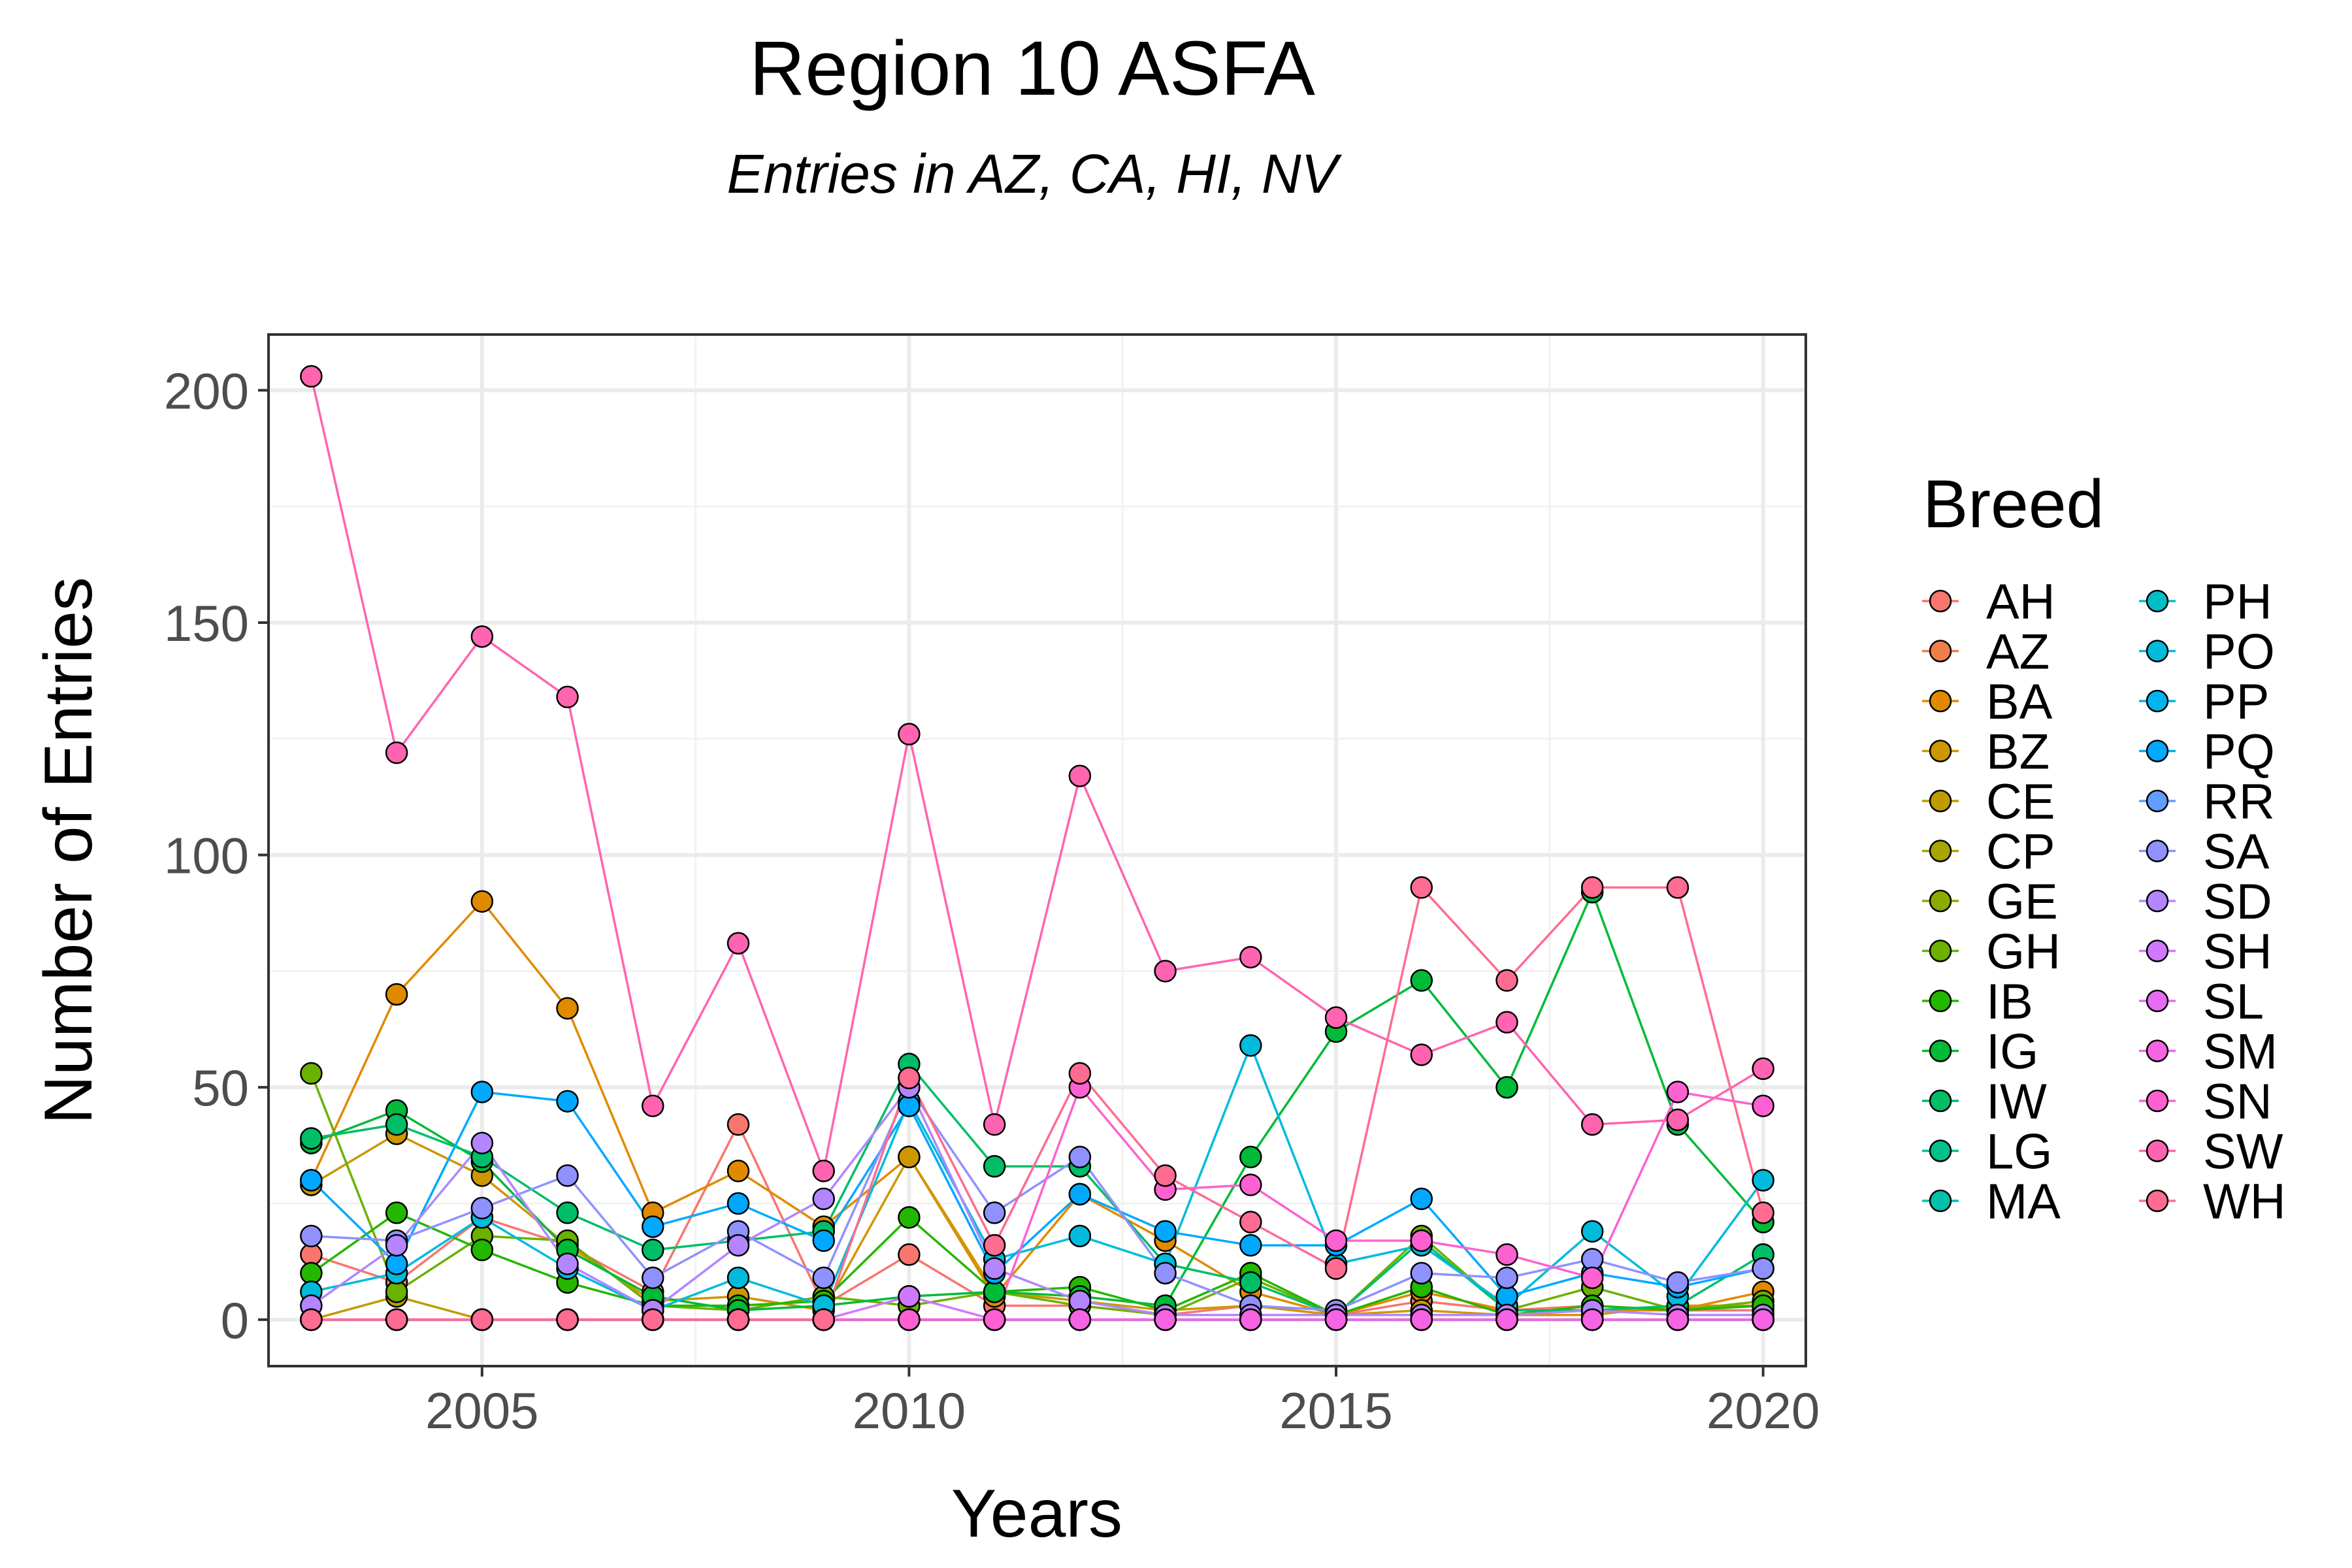 Image resolution: width=2352 pixels, height=1568 pixels. What do you see at coordinates (2239, 802) in the screenshot?
I see `legend-label: RR` at bounding box center [2239, 802].